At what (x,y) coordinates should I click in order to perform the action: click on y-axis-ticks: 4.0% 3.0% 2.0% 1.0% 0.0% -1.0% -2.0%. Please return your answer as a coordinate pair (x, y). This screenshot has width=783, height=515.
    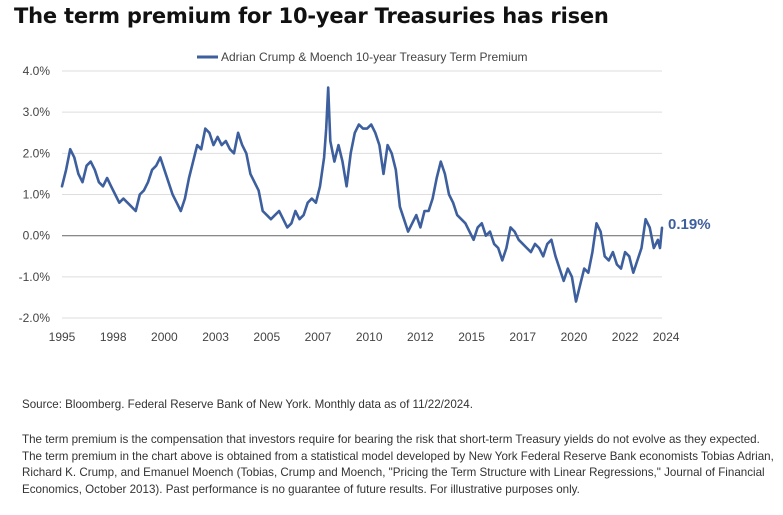
    Looking at the image, I should click on (35, 194).